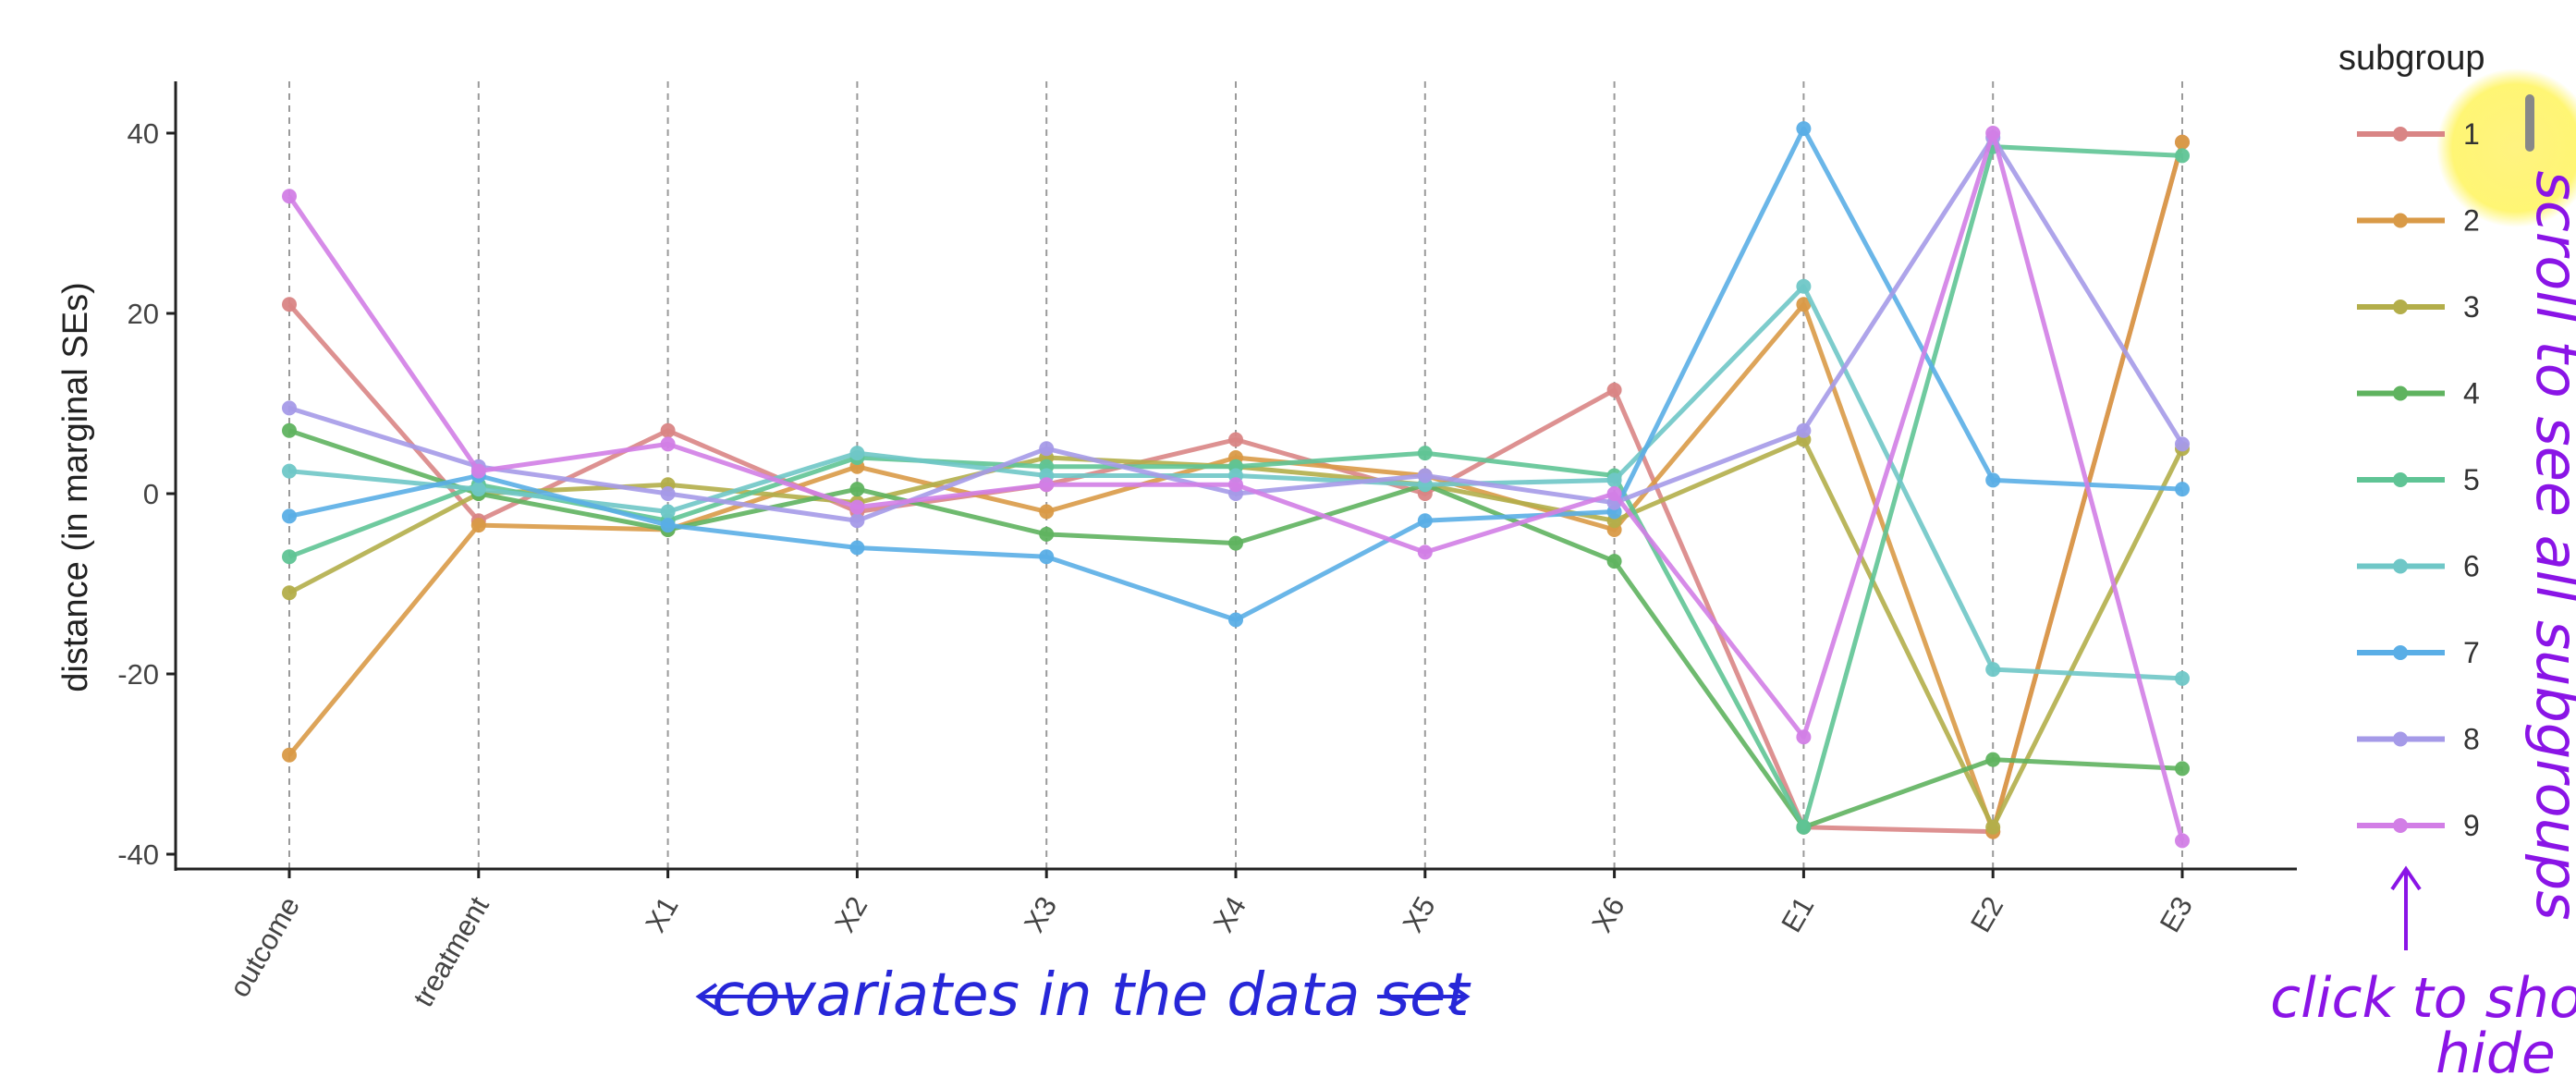 The height and width of the screenshot is (1089, 2576). What do you see at coordinates (2471, 134) in the screenshot?
I see `legend-label: 1` at bounding box center [2471, 134].